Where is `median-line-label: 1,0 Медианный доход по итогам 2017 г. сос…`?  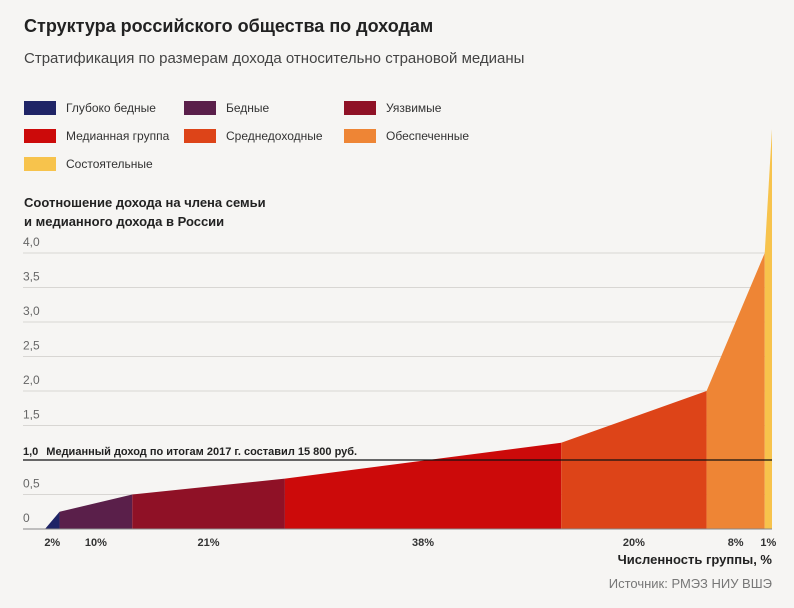
median-line-label: 1,0 Медианный доход по итогам 2017 г. сос… is located at coordinates (190, 452).